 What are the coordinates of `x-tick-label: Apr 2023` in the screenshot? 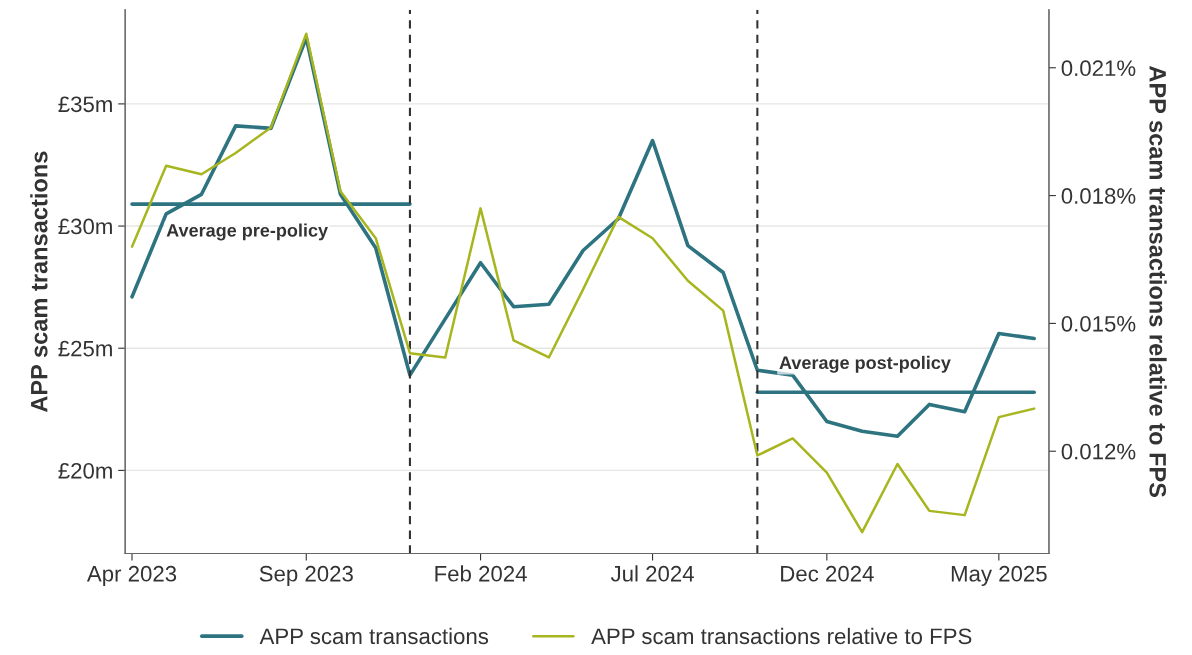 It's located at (131, 575).